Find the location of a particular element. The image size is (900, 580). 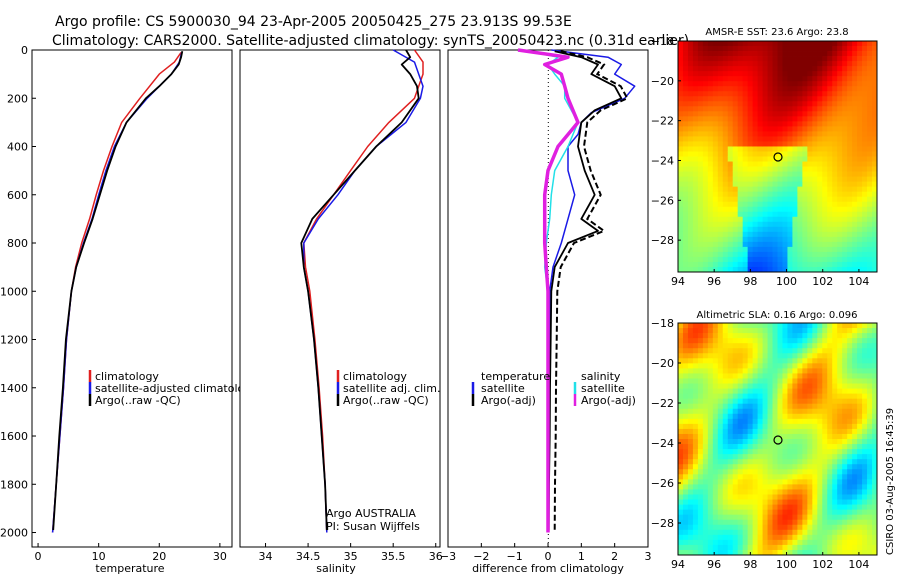

y-tick-label: 600 is located at coordinates (17, 195).